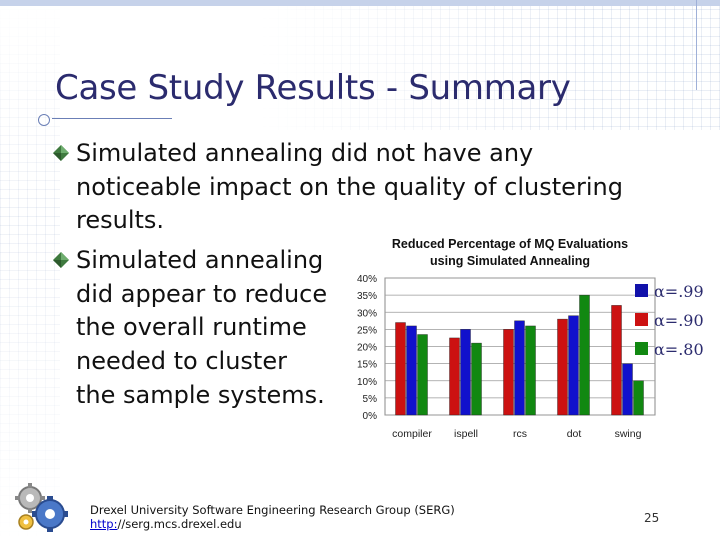 This screenshot has width=720, height=540. I want to click on chart-title-line-2: using Simulated Annealing, so click(510, 261).